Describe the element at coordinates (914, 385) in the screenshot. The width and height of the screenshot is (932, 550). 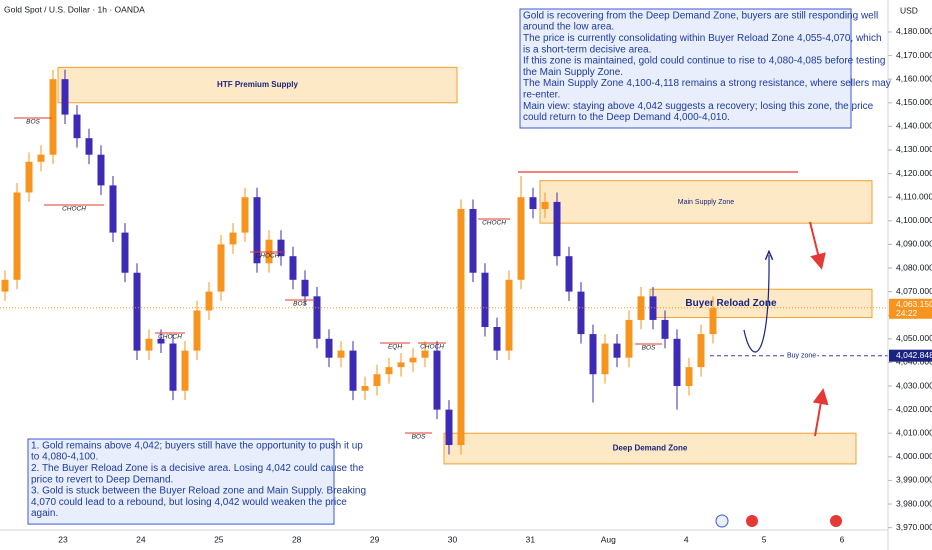
I see `y-tick-label: 4,030.000` at that location.